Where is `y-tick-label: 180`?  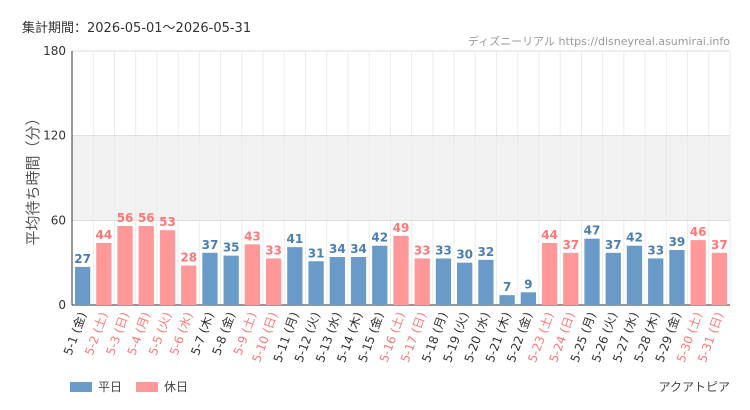
y-tick-label: 180 is located at coordinates (54, 51).